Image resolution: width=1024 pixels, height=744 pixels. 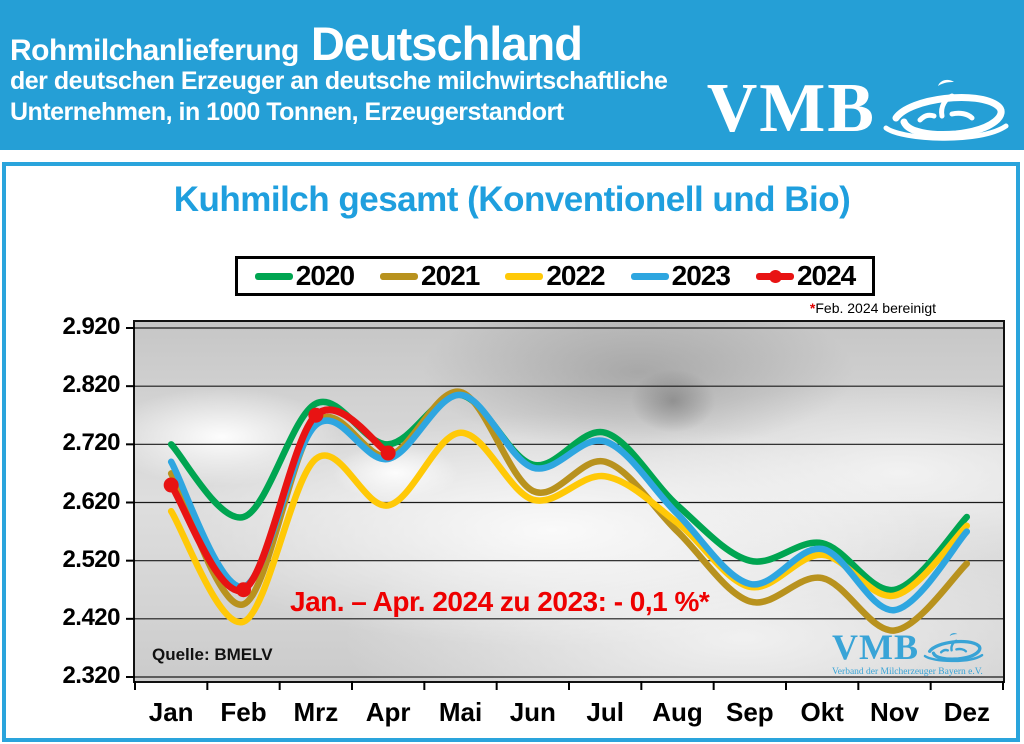 I want to click on legend-swatch-2021, so click(x=399, y=276).